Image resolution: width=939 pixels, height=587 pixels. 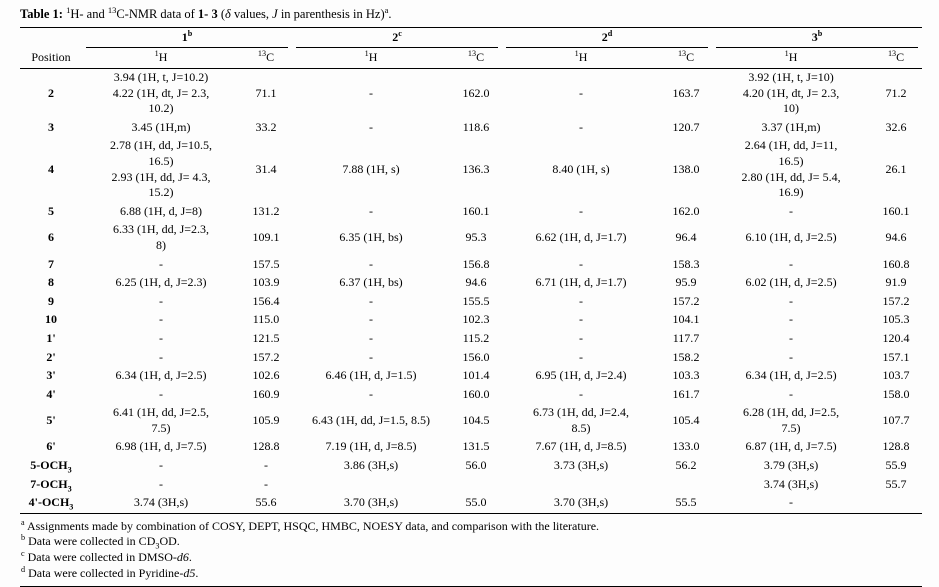 I want to click on text-segment: (, so click(x=221, y=14).